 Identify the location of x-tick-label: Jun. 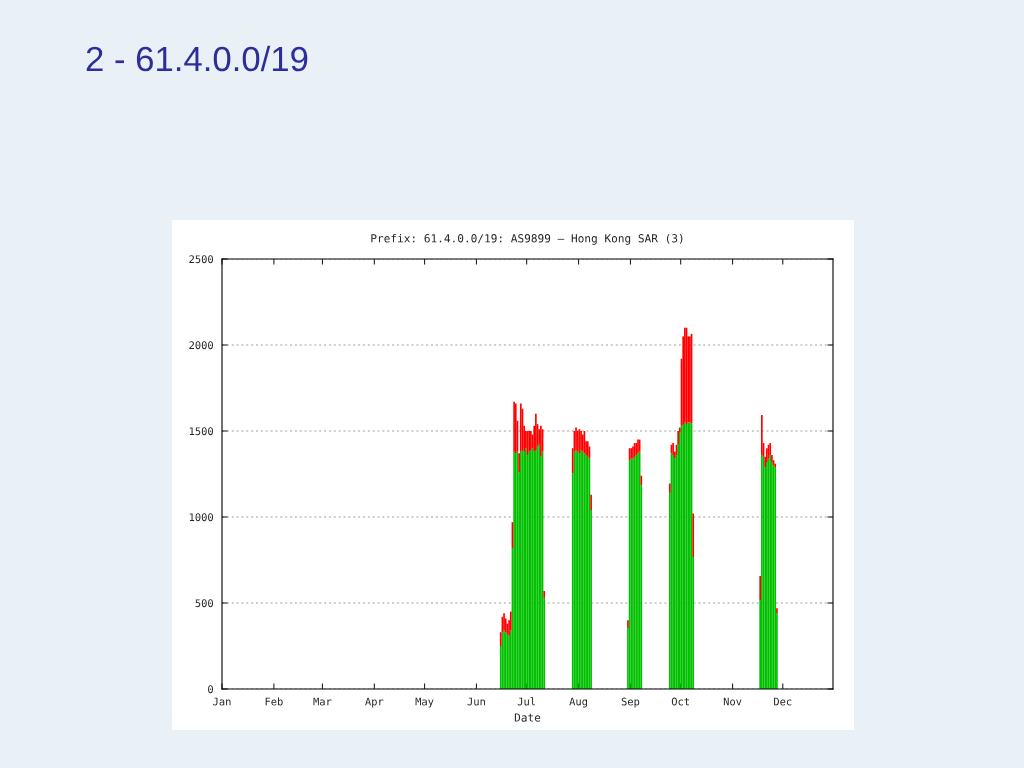
(476, 701).